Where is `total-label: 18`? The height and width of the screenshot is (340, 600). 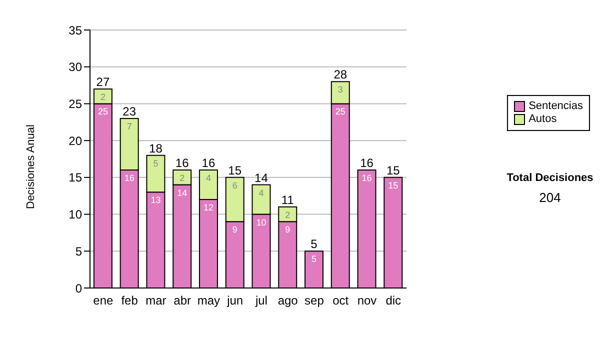 total-label: 18 is located at coordinates (156, 148).